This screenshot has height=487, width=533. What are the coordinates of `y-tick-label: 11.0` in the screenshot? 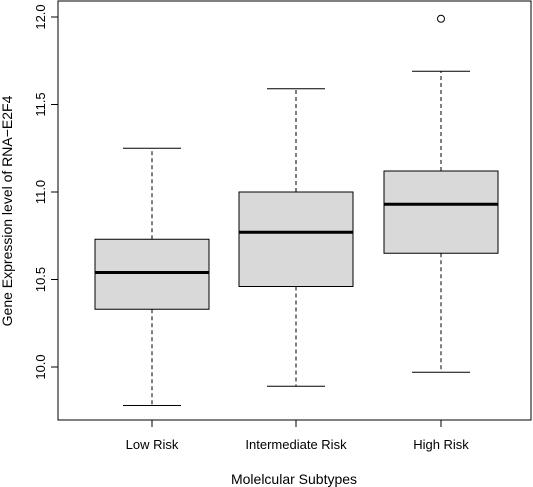 It's located at (40, 192).